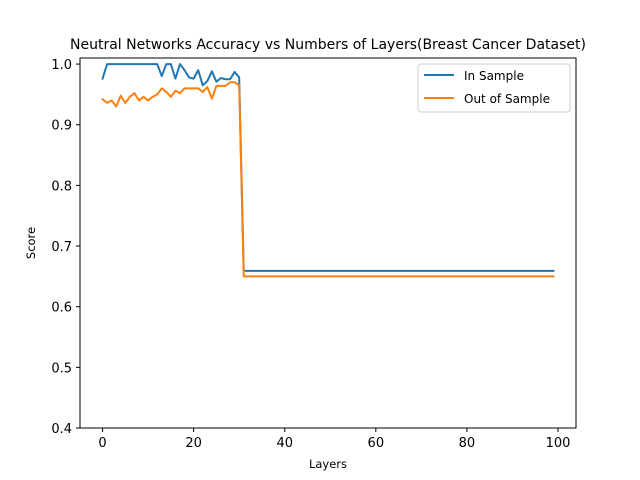 The width and height of the screenshot is (640, 480). I want to click on legend-label-out-of-sample: Out of Sample, so click(507, 99).